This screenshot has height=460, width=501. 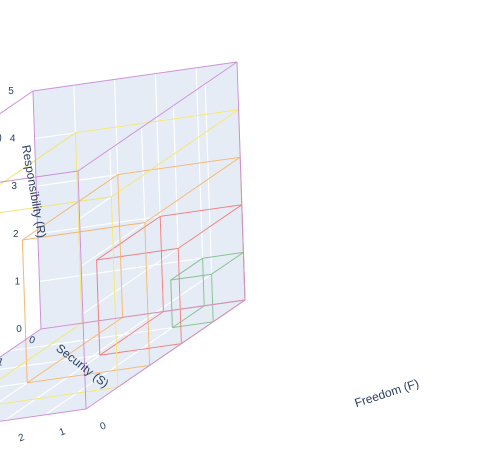 What do you see at coordinates (62, 432) in the screenshot?
I see `x-tick-label: 1` at bounding box center [62, 432].